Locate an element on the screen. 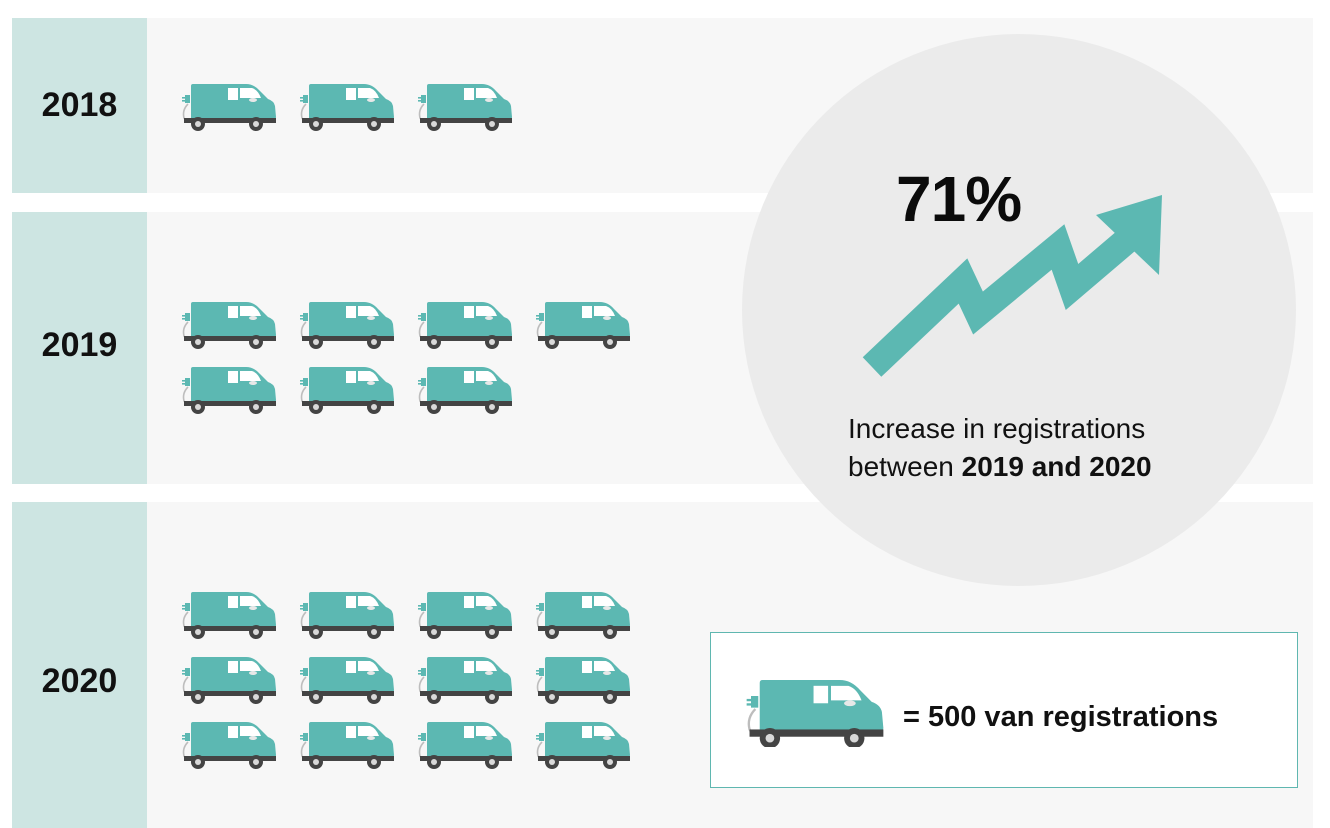 This screenshot has width=1330, height=828. electric-van-icon is located at coordinates (815, 713).